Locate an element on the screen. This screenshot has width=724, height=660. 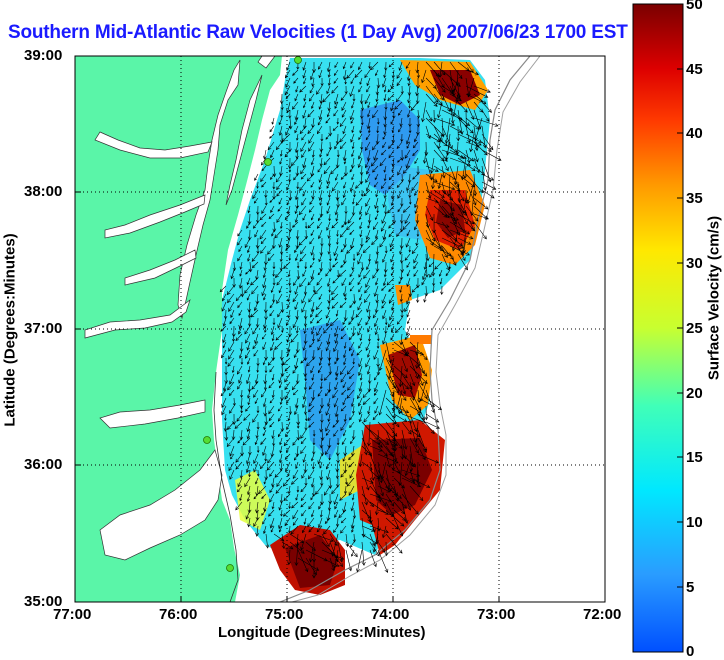
colorbar-tick-label: 50 is located at coordinates (694, 6).